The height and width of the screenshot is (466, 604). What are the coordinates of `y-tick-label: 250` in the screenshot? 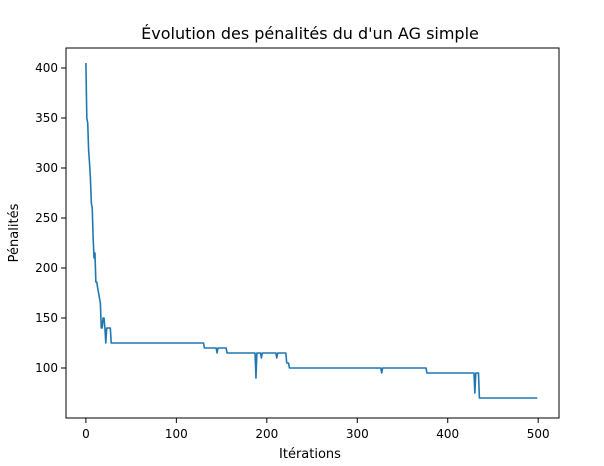 It's located at (46, 218).